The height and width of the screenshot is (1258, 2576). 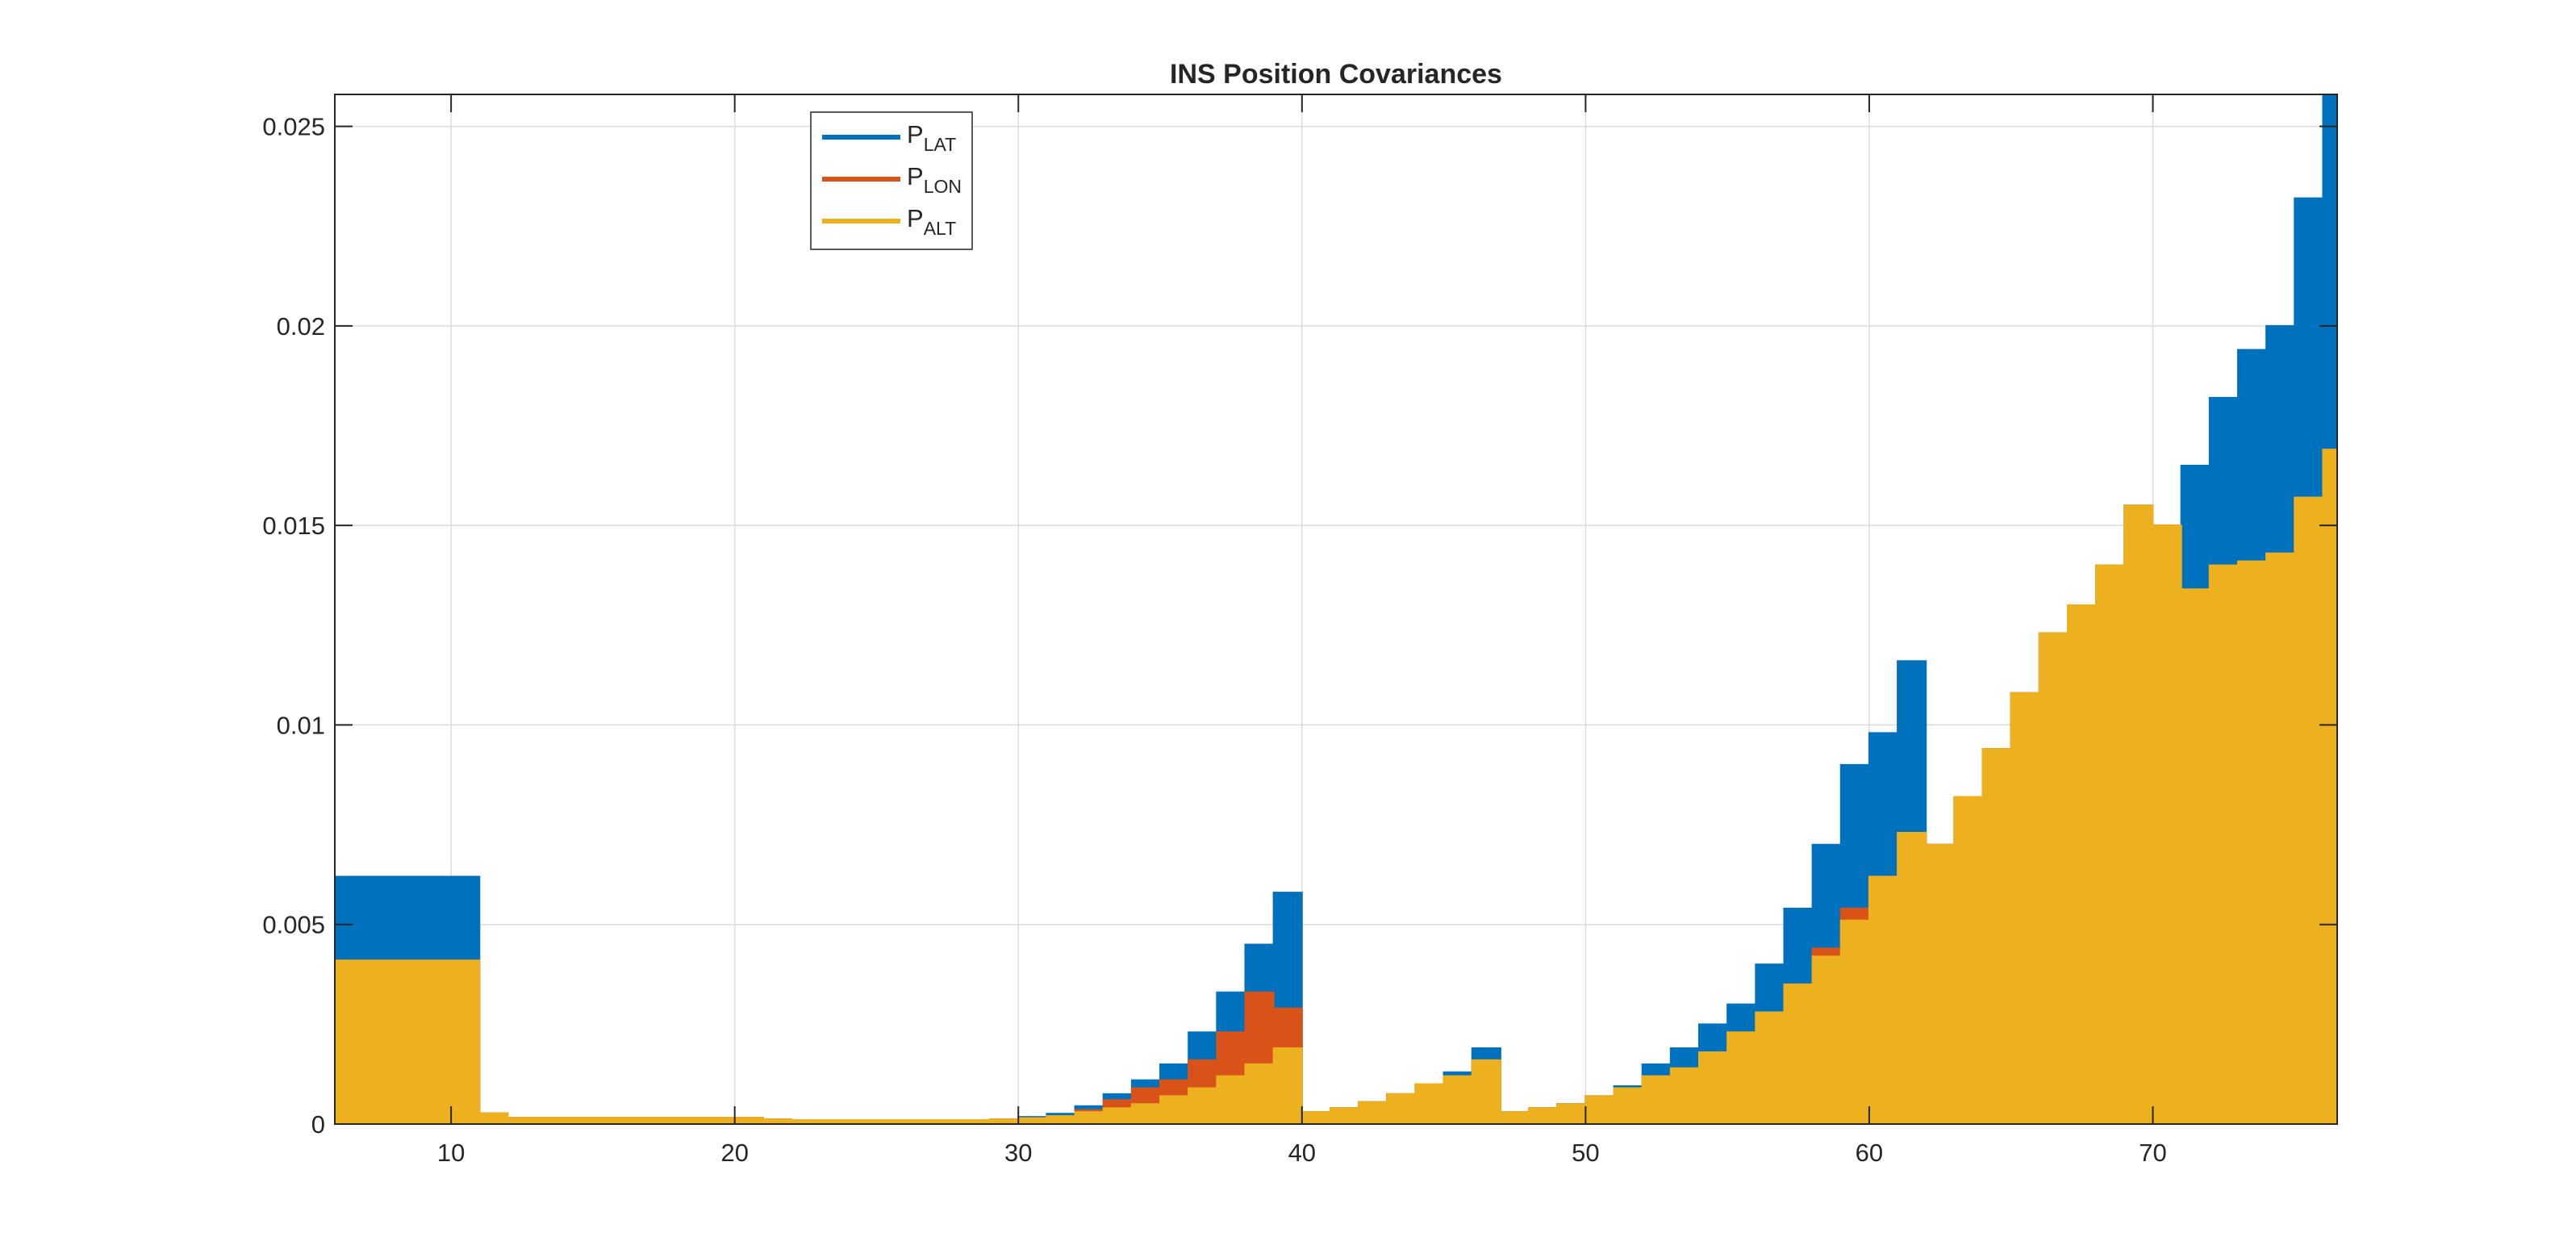 What do you see at coordinates (1336, 74) in the screenshot?
I see `chart-title: INS Position Covariances` at bounding box center [1336, 74].